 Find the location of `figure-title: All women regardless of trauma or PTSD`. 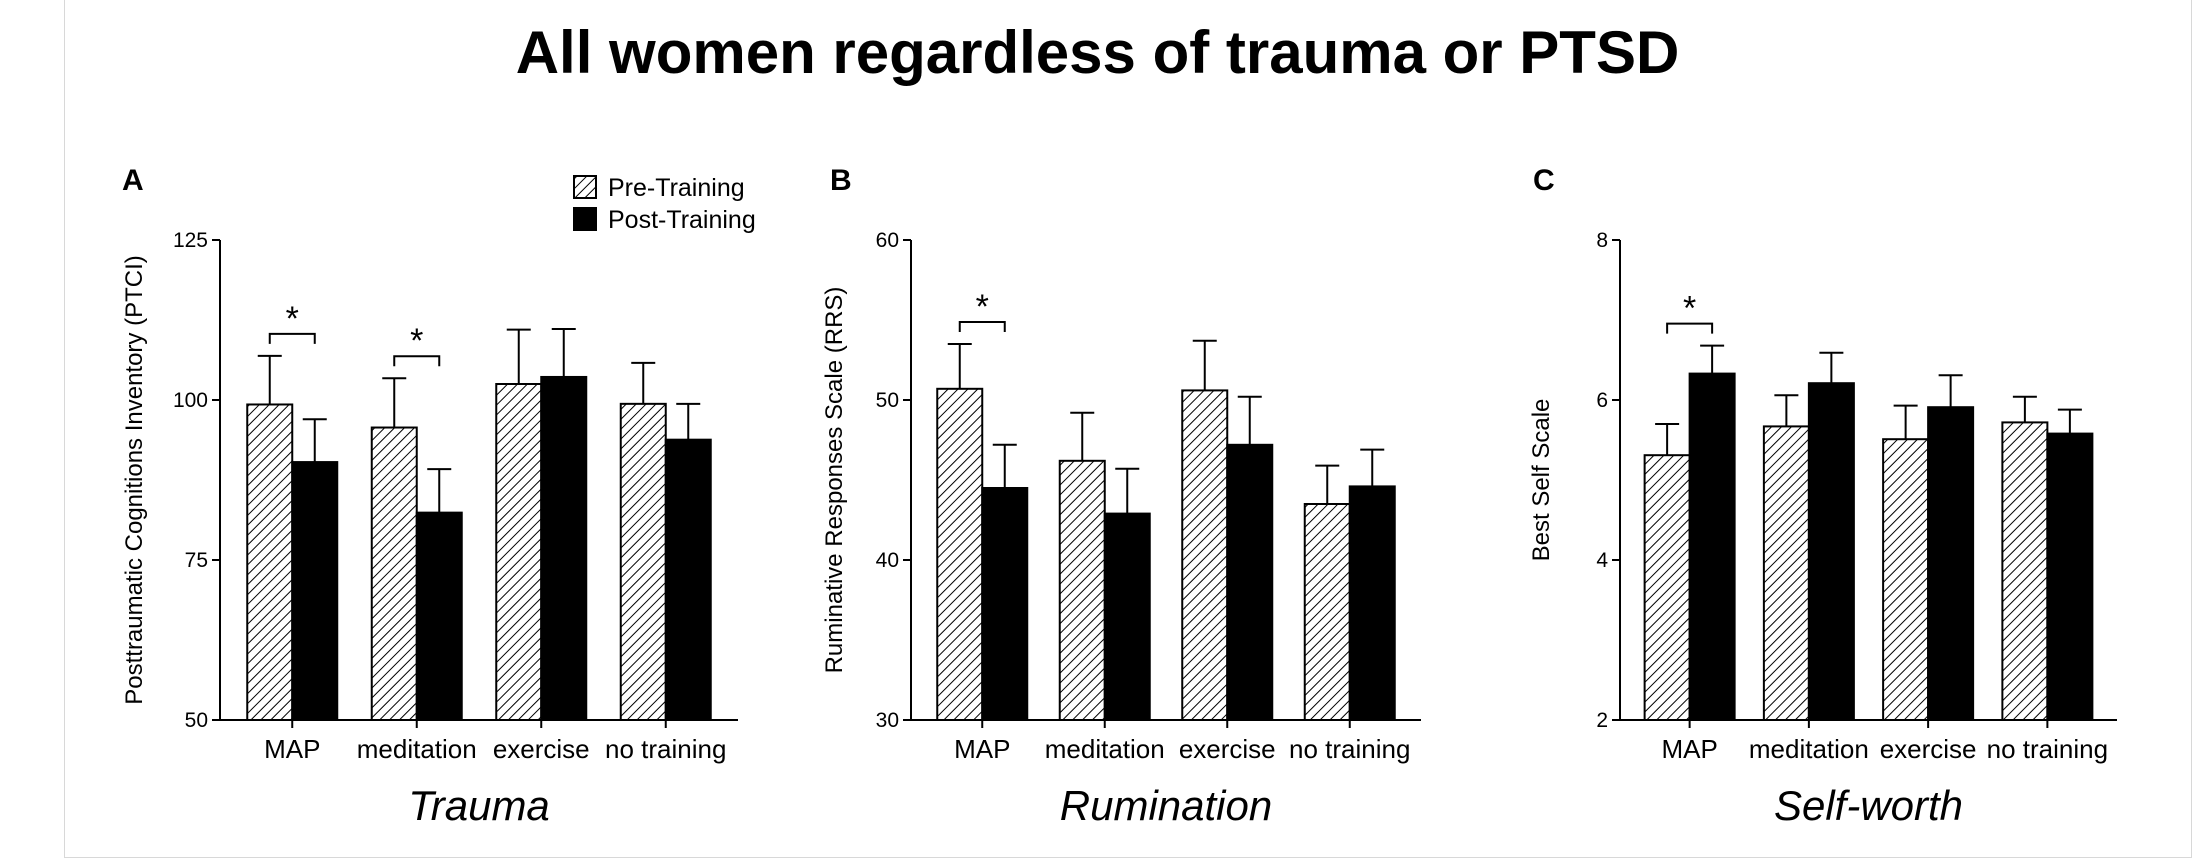

figure-title: All women regardless of trauma or PTSD is located at coordinates (1097, 52).